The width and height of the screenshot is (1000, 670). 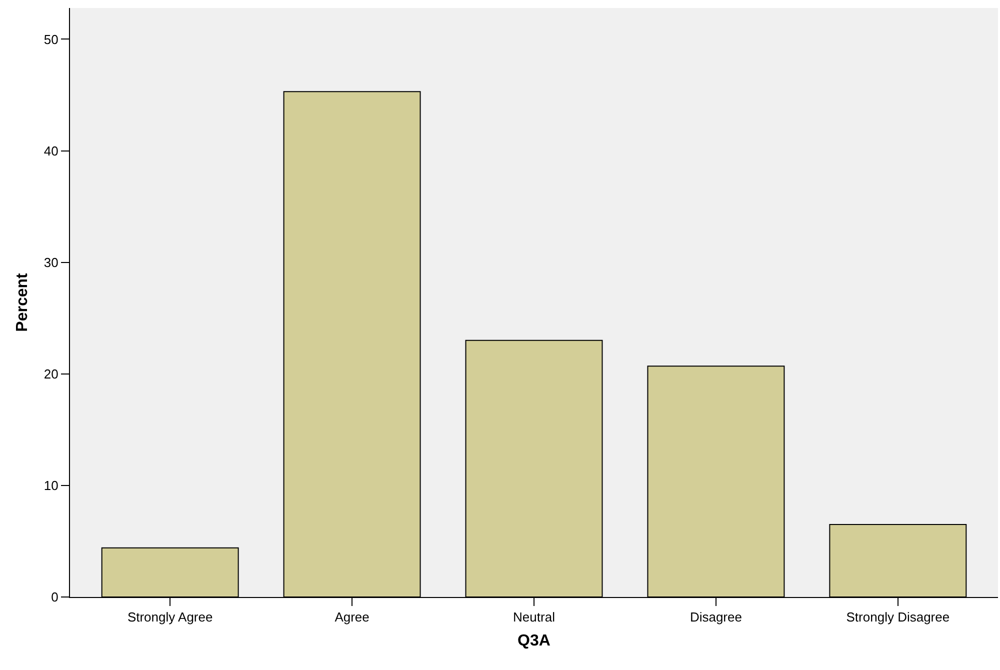 What do you see at coordinates (534, 617) in the screenshot?
I see `x-tick-label: Neutral` at bounding box center [534, 617].